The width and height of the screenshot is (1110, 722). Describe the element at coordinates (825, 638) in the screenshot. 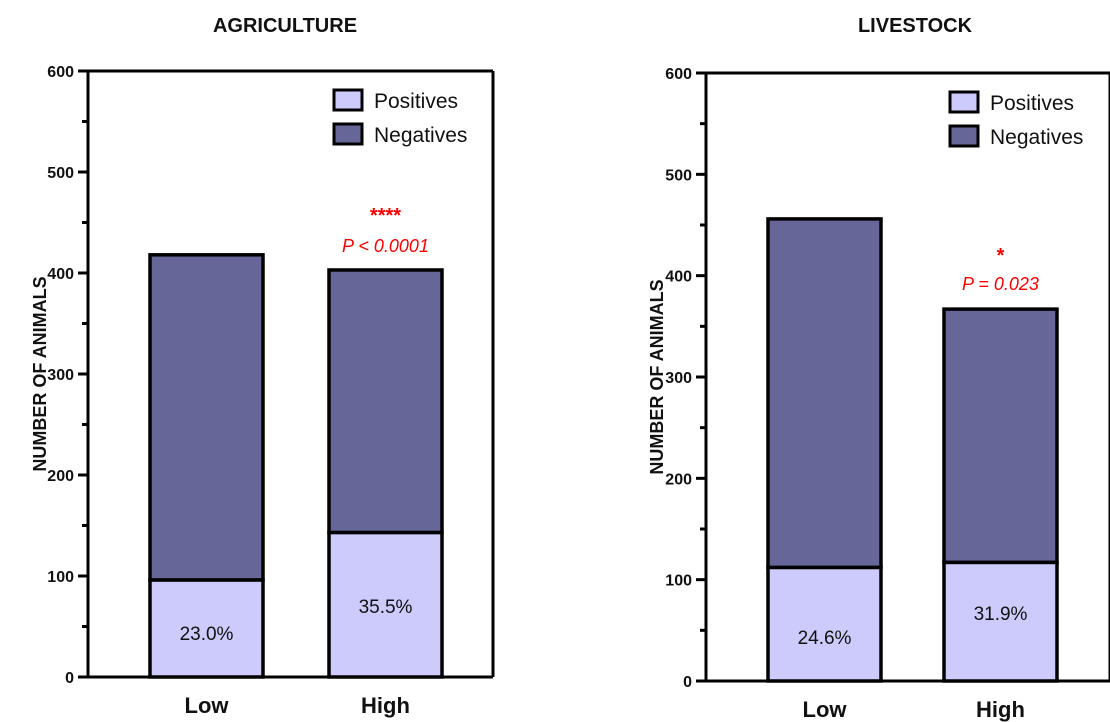

I see `data-label: 24.6%` at that location.